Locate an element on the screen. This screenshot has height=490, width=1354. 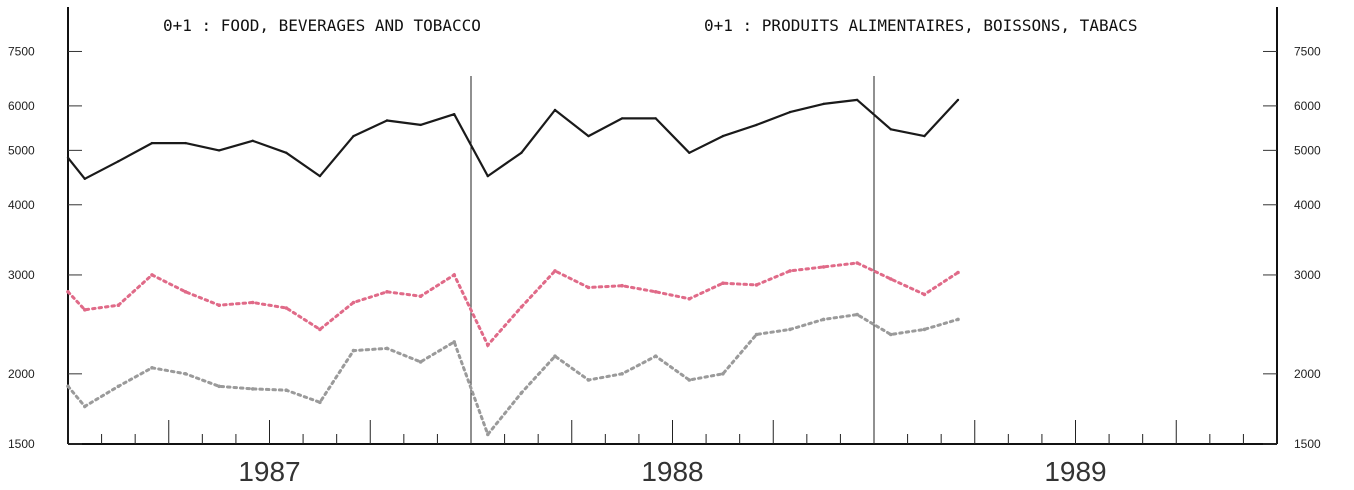
year-label: 1988 is located at coordinates (672, 471).